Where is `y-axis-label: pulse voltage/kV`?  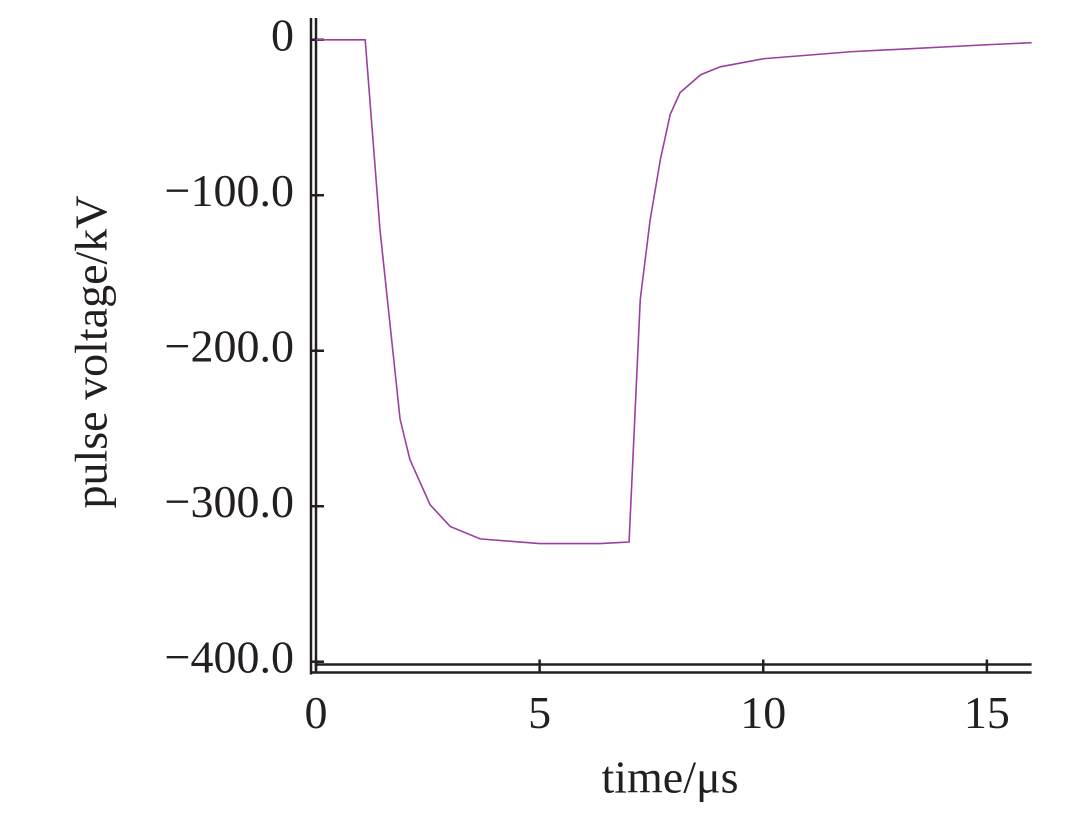
y-axis-label: pulse voltage/kV is located at coordinates (91, 352).